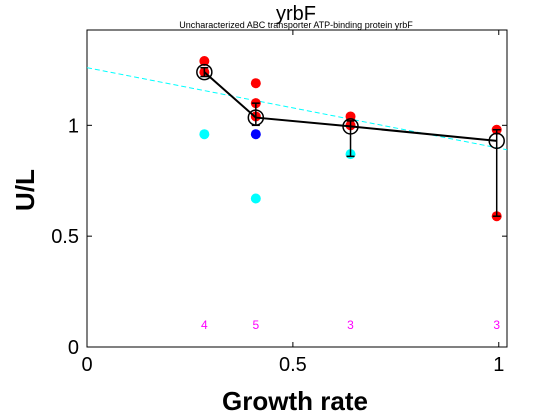  Describe the element at coordinates (73, 348) in the screenshot. I see `y-tick-label-0: 0` at that location.